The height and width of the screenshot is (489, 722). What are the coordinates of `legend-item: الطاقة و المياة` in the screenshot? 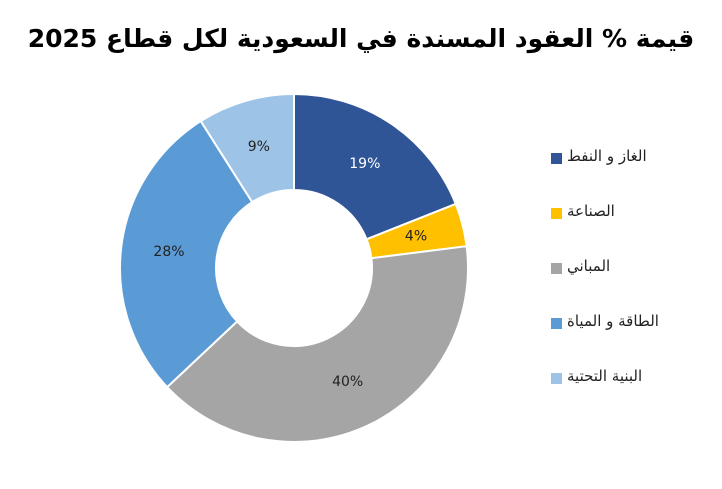 It's located at (636, 324).